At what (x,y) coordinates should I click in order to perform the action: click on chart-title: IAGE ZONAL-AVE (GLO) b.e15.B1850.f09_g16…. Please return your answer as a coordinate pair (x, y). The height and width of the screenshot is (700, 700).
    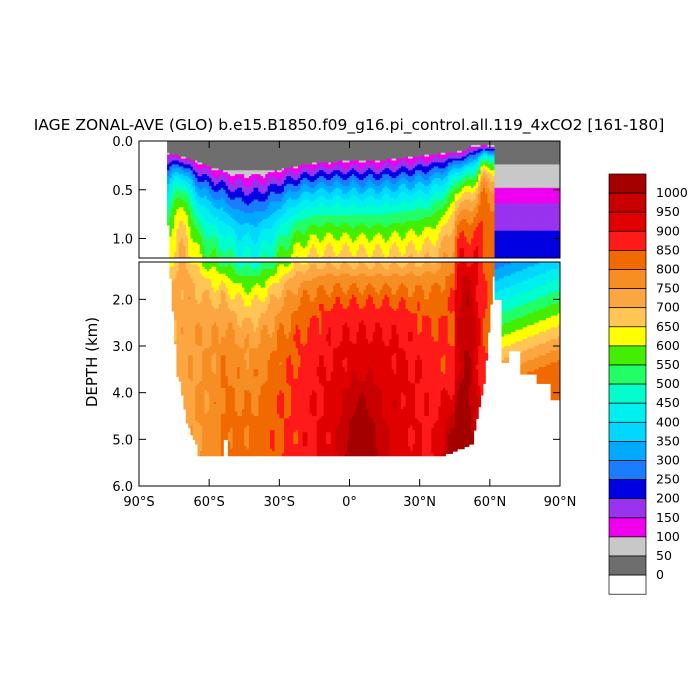
    Looking at the image, I should click on (349, 125).